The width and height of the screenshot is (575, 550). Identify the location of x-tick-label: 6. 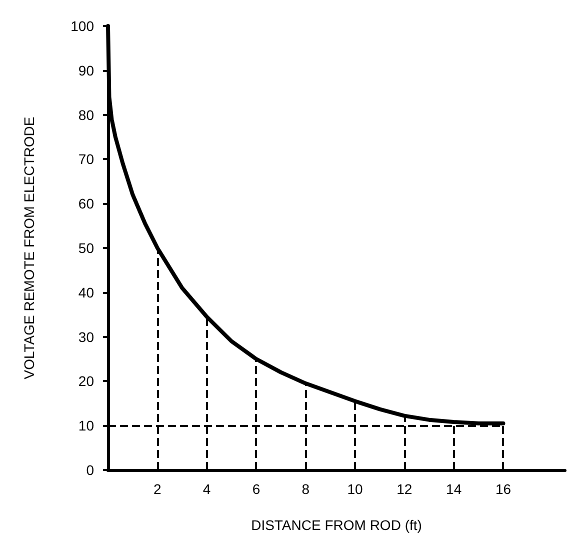
(256, 489).